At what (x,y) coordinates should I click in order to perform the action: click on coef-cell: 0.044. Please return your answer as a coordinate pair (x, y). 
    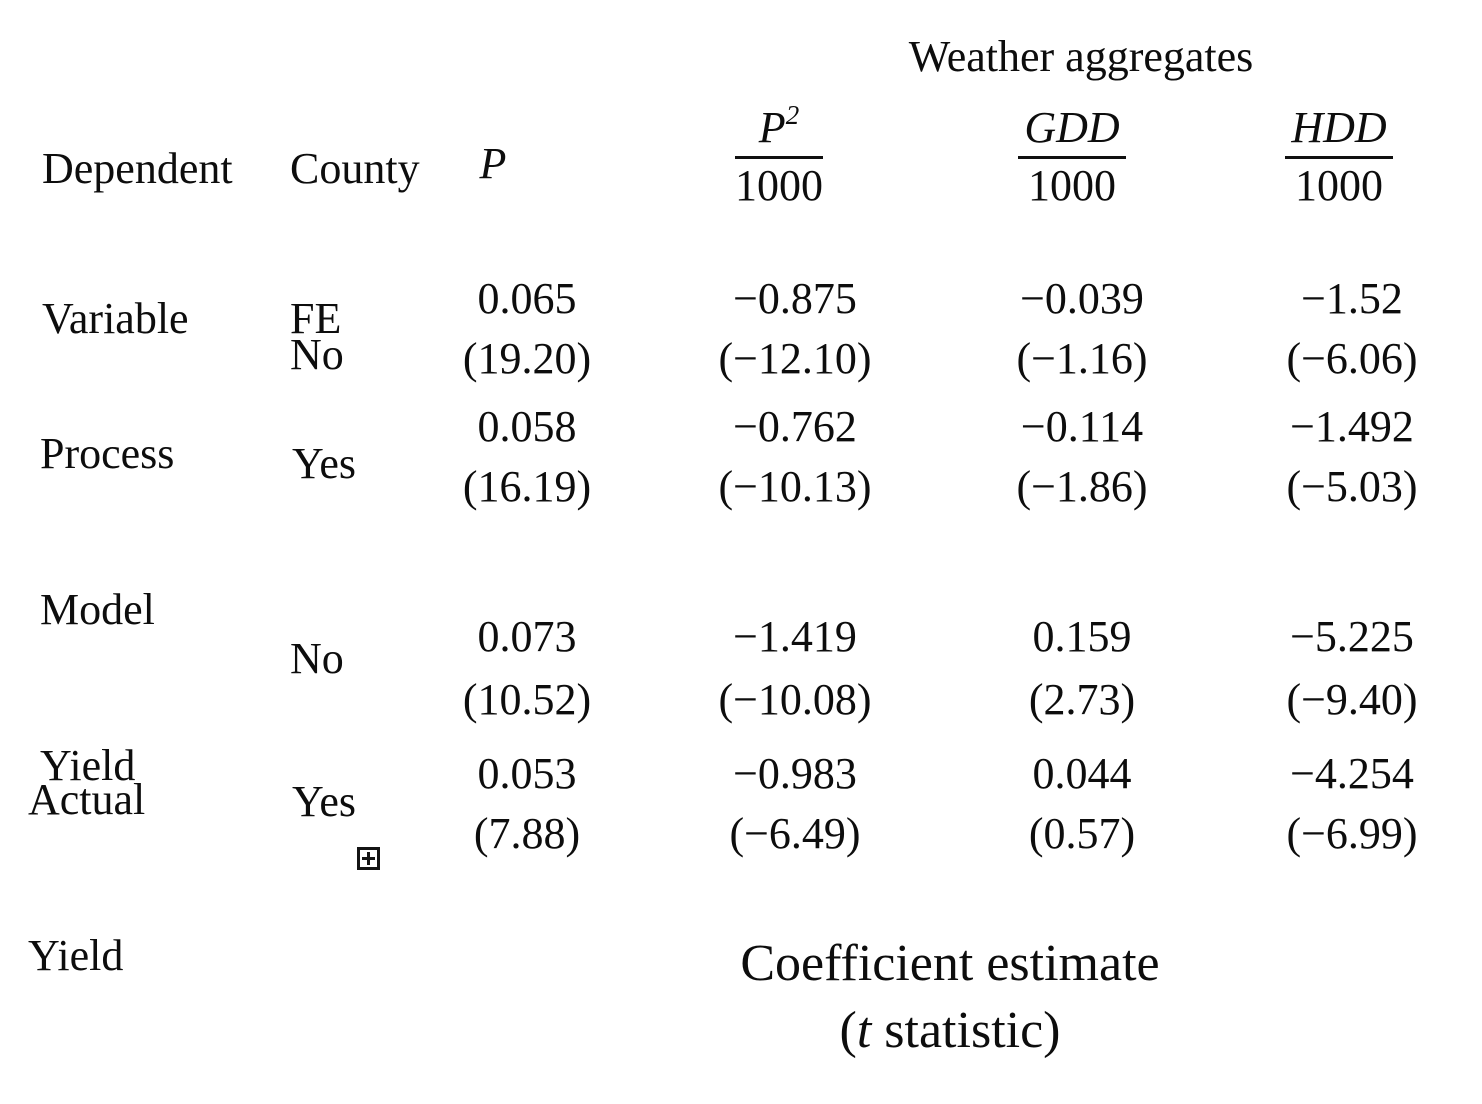
    Looking at the image, I should click on (1082, 773).